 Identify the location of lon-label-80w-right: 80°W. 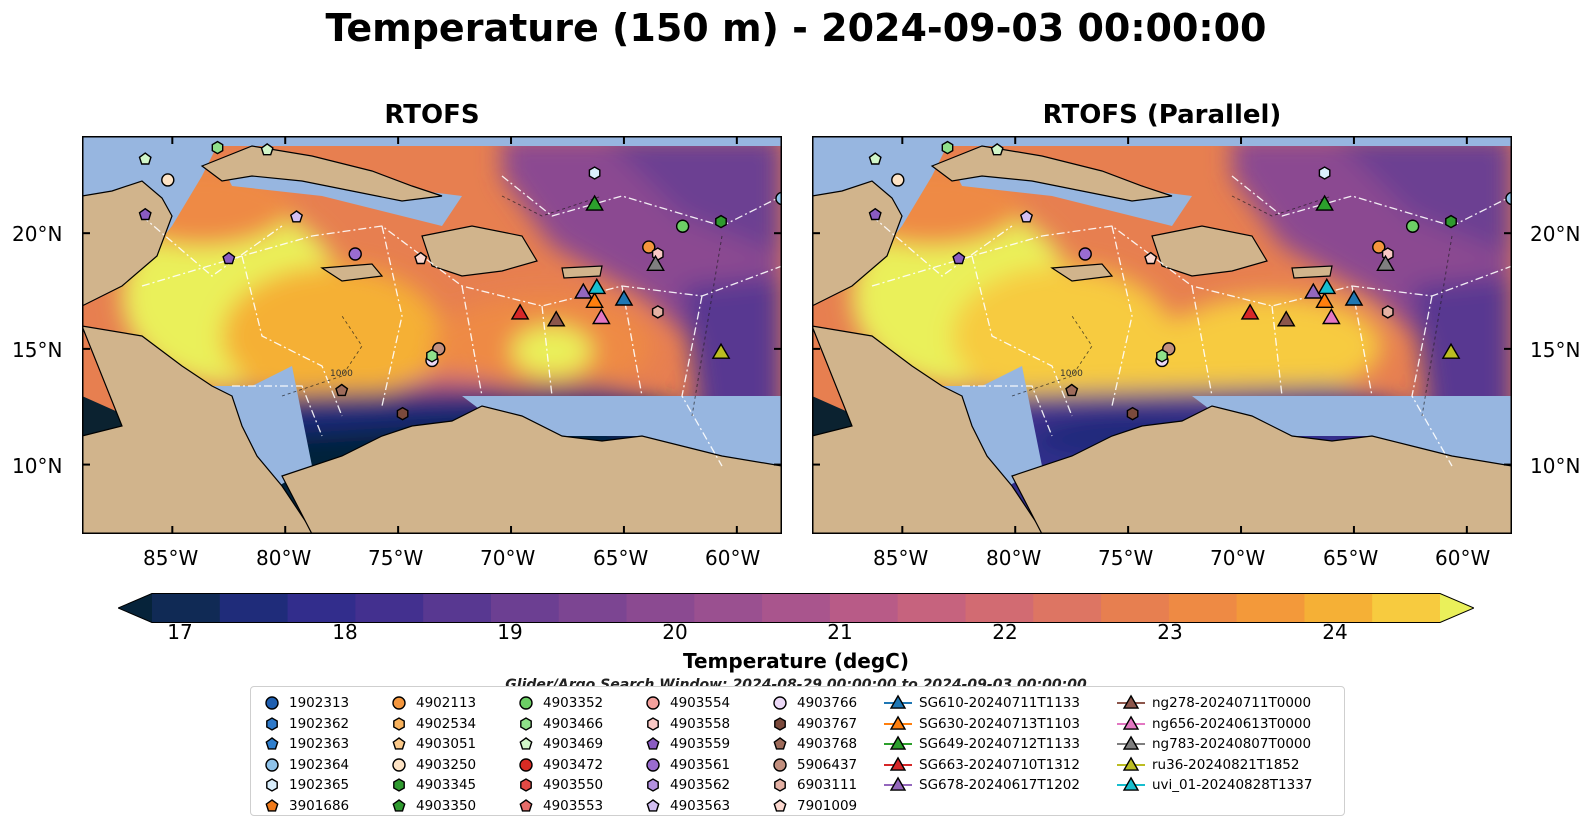
(1014, 558).